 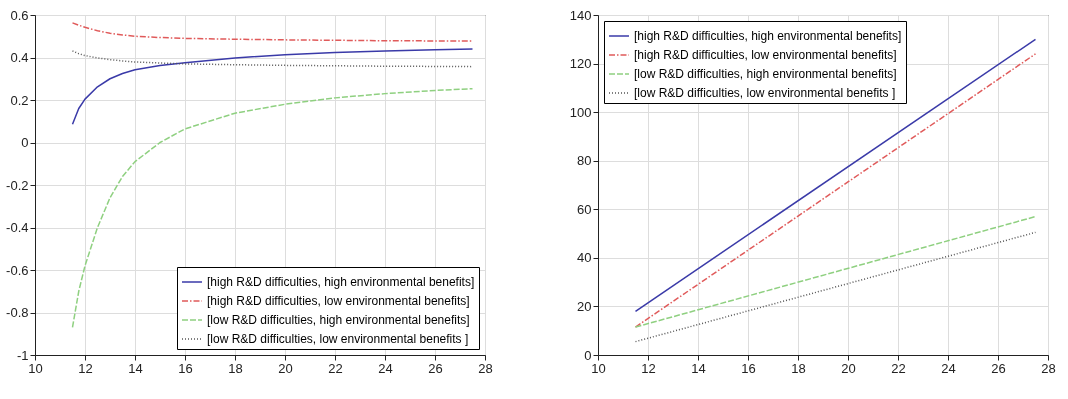 I want to click on y-tick-label: -0.8, so click(x=17, y=312).